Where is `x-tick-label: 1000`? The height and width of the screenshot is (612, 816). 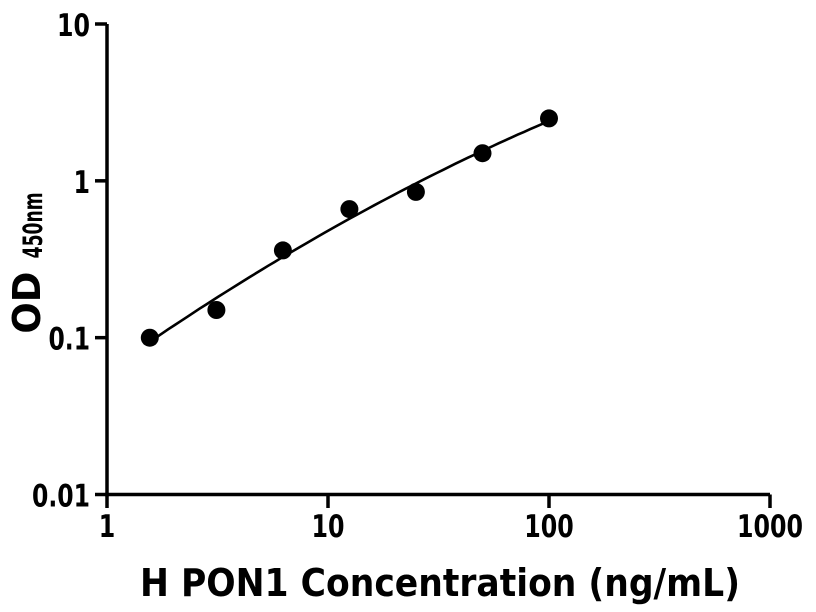
x-tick-label: 1000 is located at coordinates (770, 527).